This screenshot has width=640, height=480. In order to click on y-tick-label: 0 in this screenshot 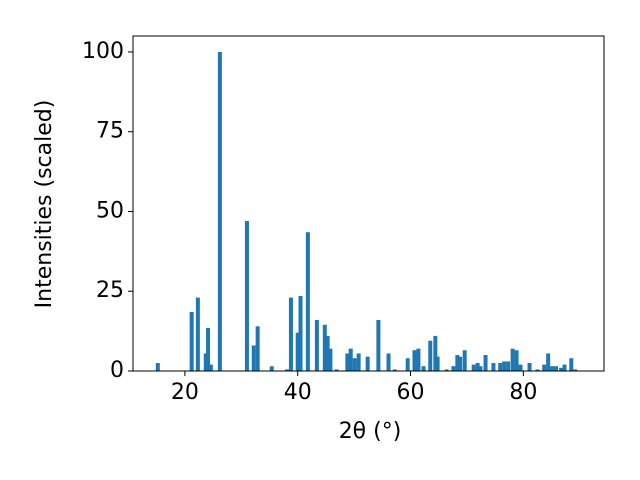, I will do `click(117, 370)`.